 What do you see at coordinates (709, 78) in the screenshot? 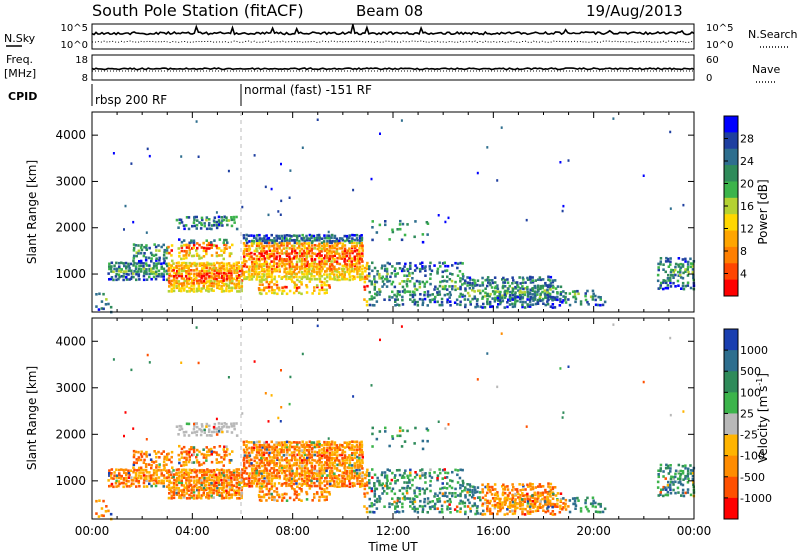
I see `nave-tick-low: 0` at bounding box center [709, 78].